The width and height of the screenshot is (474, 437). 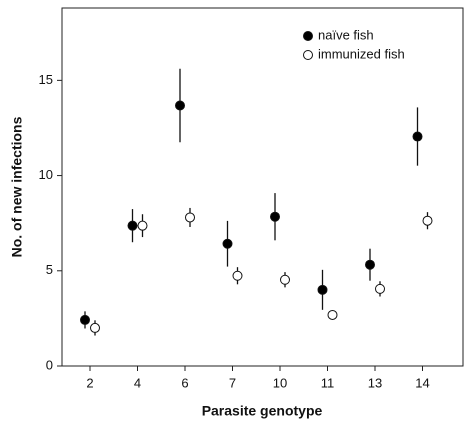 What do you see at coordinates (46, 79) in the screenshot?
I see `y-tick-label: 15` at bounding box center [46, 79].